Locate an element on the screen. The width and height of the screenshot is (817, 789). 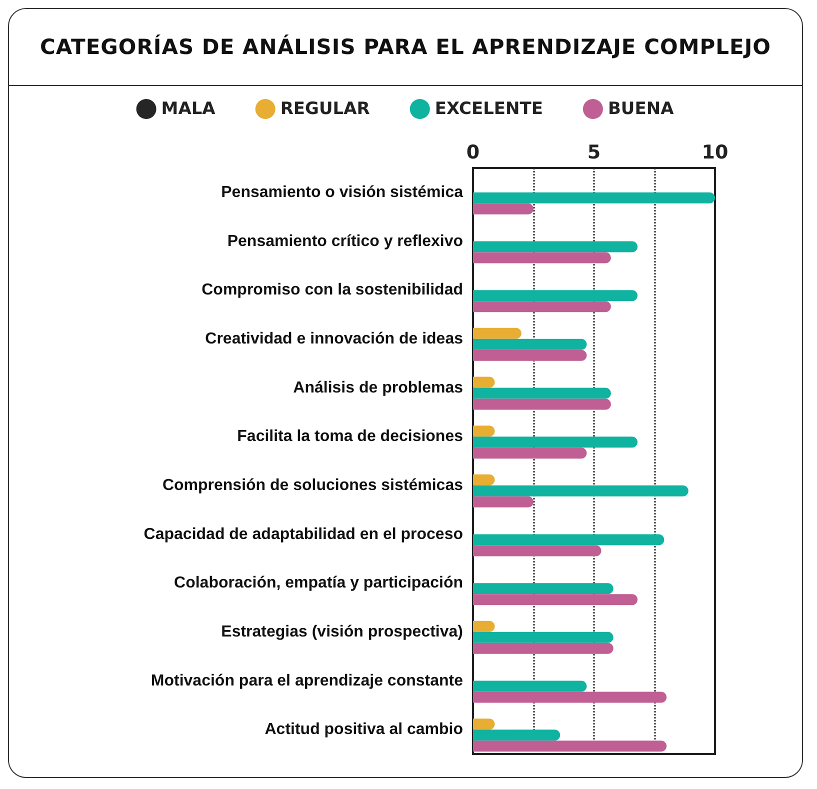
legend-label: MALA is located at coordinates (188, 109).